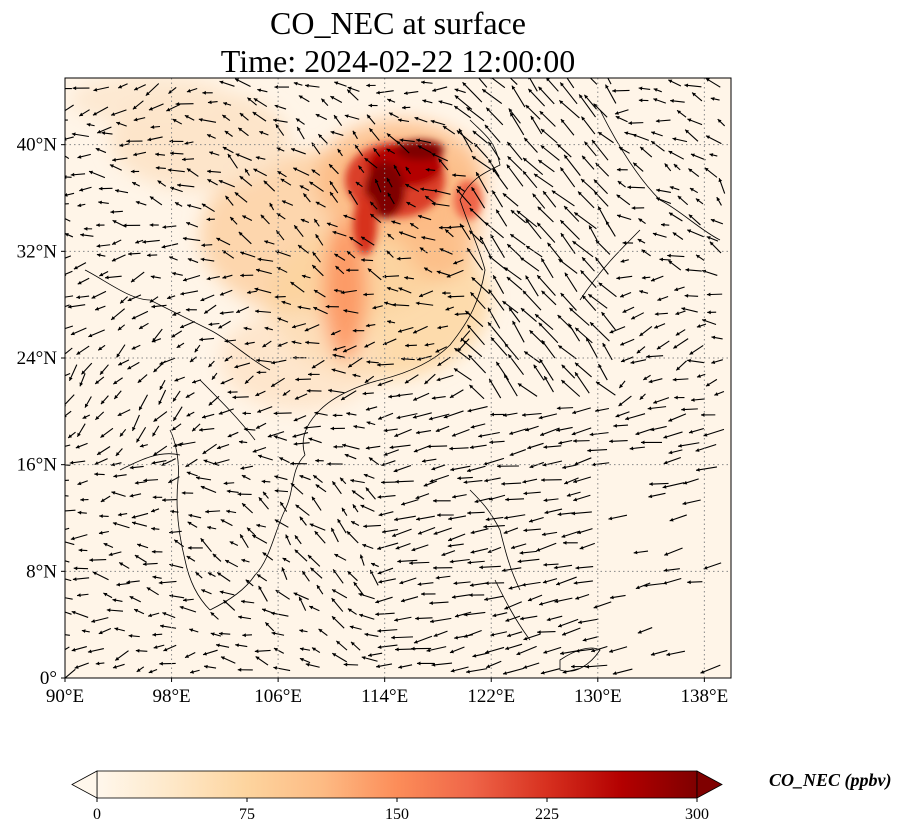  I want to click on colorbar-extend-max, so click(709, 784).